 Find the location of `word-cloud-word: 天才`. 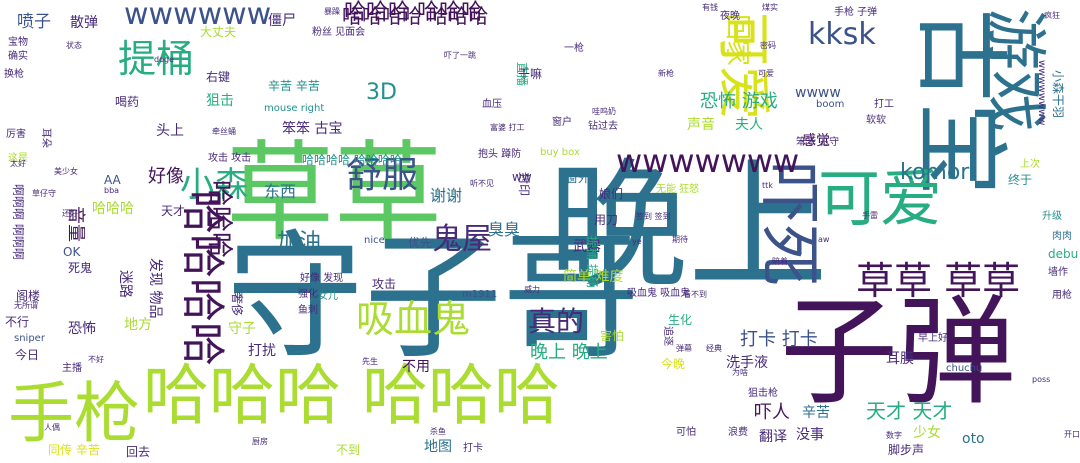

word-cloud-word: 天才 is located at coordinates (173, 211).